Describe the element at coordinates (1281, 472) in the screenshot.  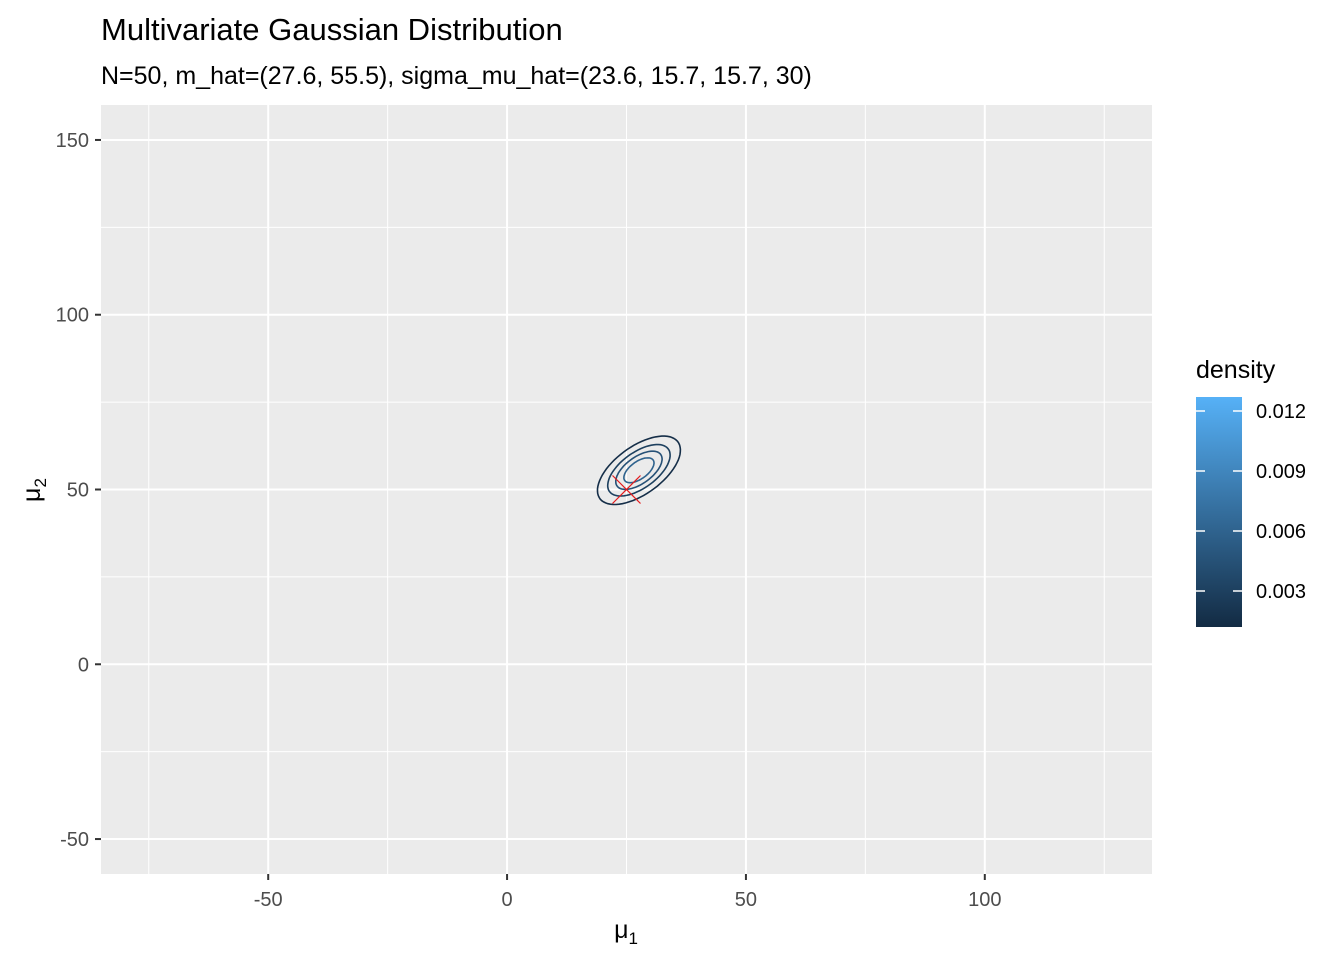
I see `legend-label: 0.009` at that location.